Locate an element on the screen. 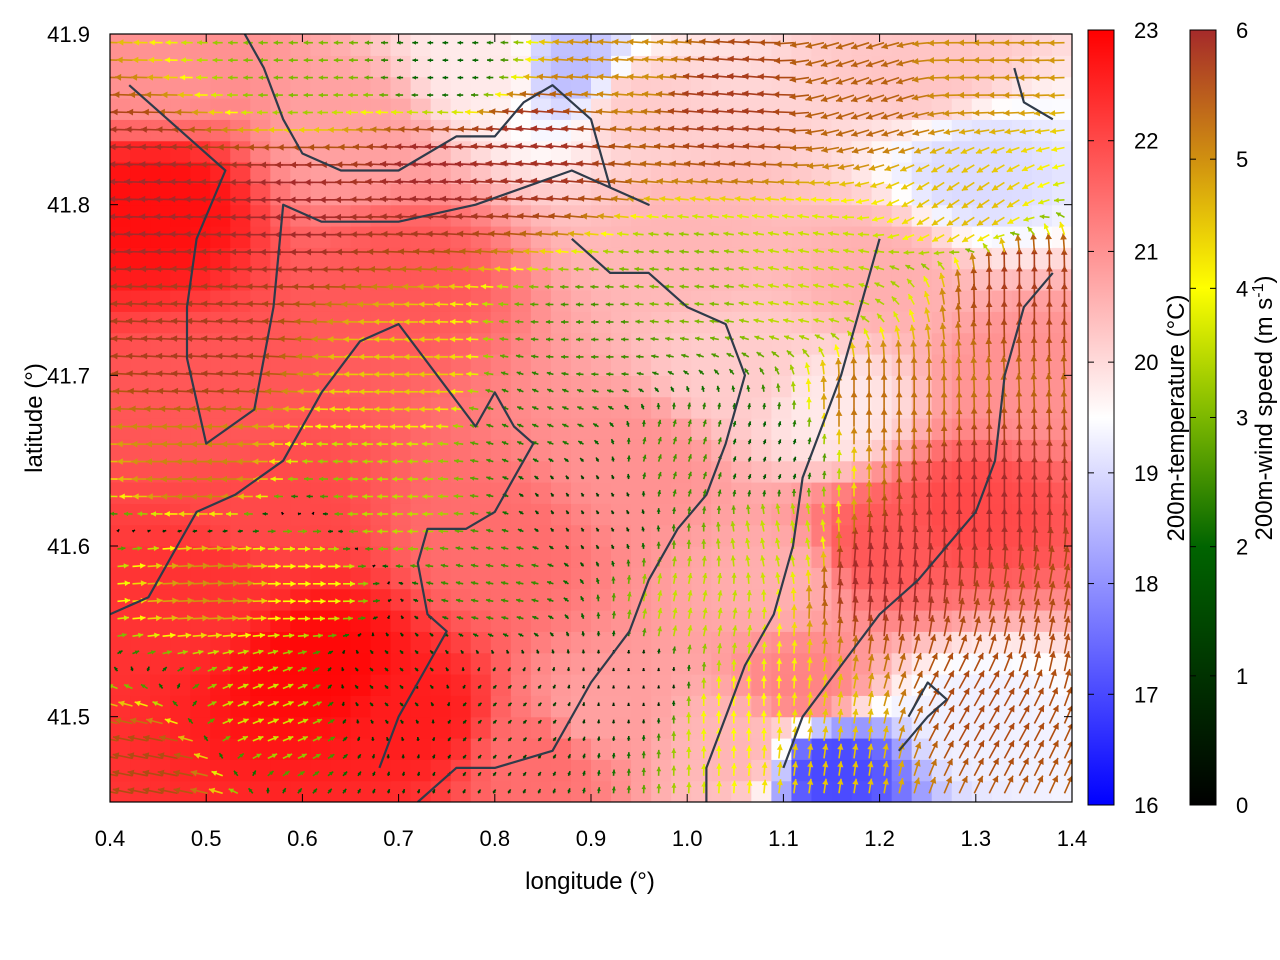  wind-arrow-head is located at coordinates (101, 738).